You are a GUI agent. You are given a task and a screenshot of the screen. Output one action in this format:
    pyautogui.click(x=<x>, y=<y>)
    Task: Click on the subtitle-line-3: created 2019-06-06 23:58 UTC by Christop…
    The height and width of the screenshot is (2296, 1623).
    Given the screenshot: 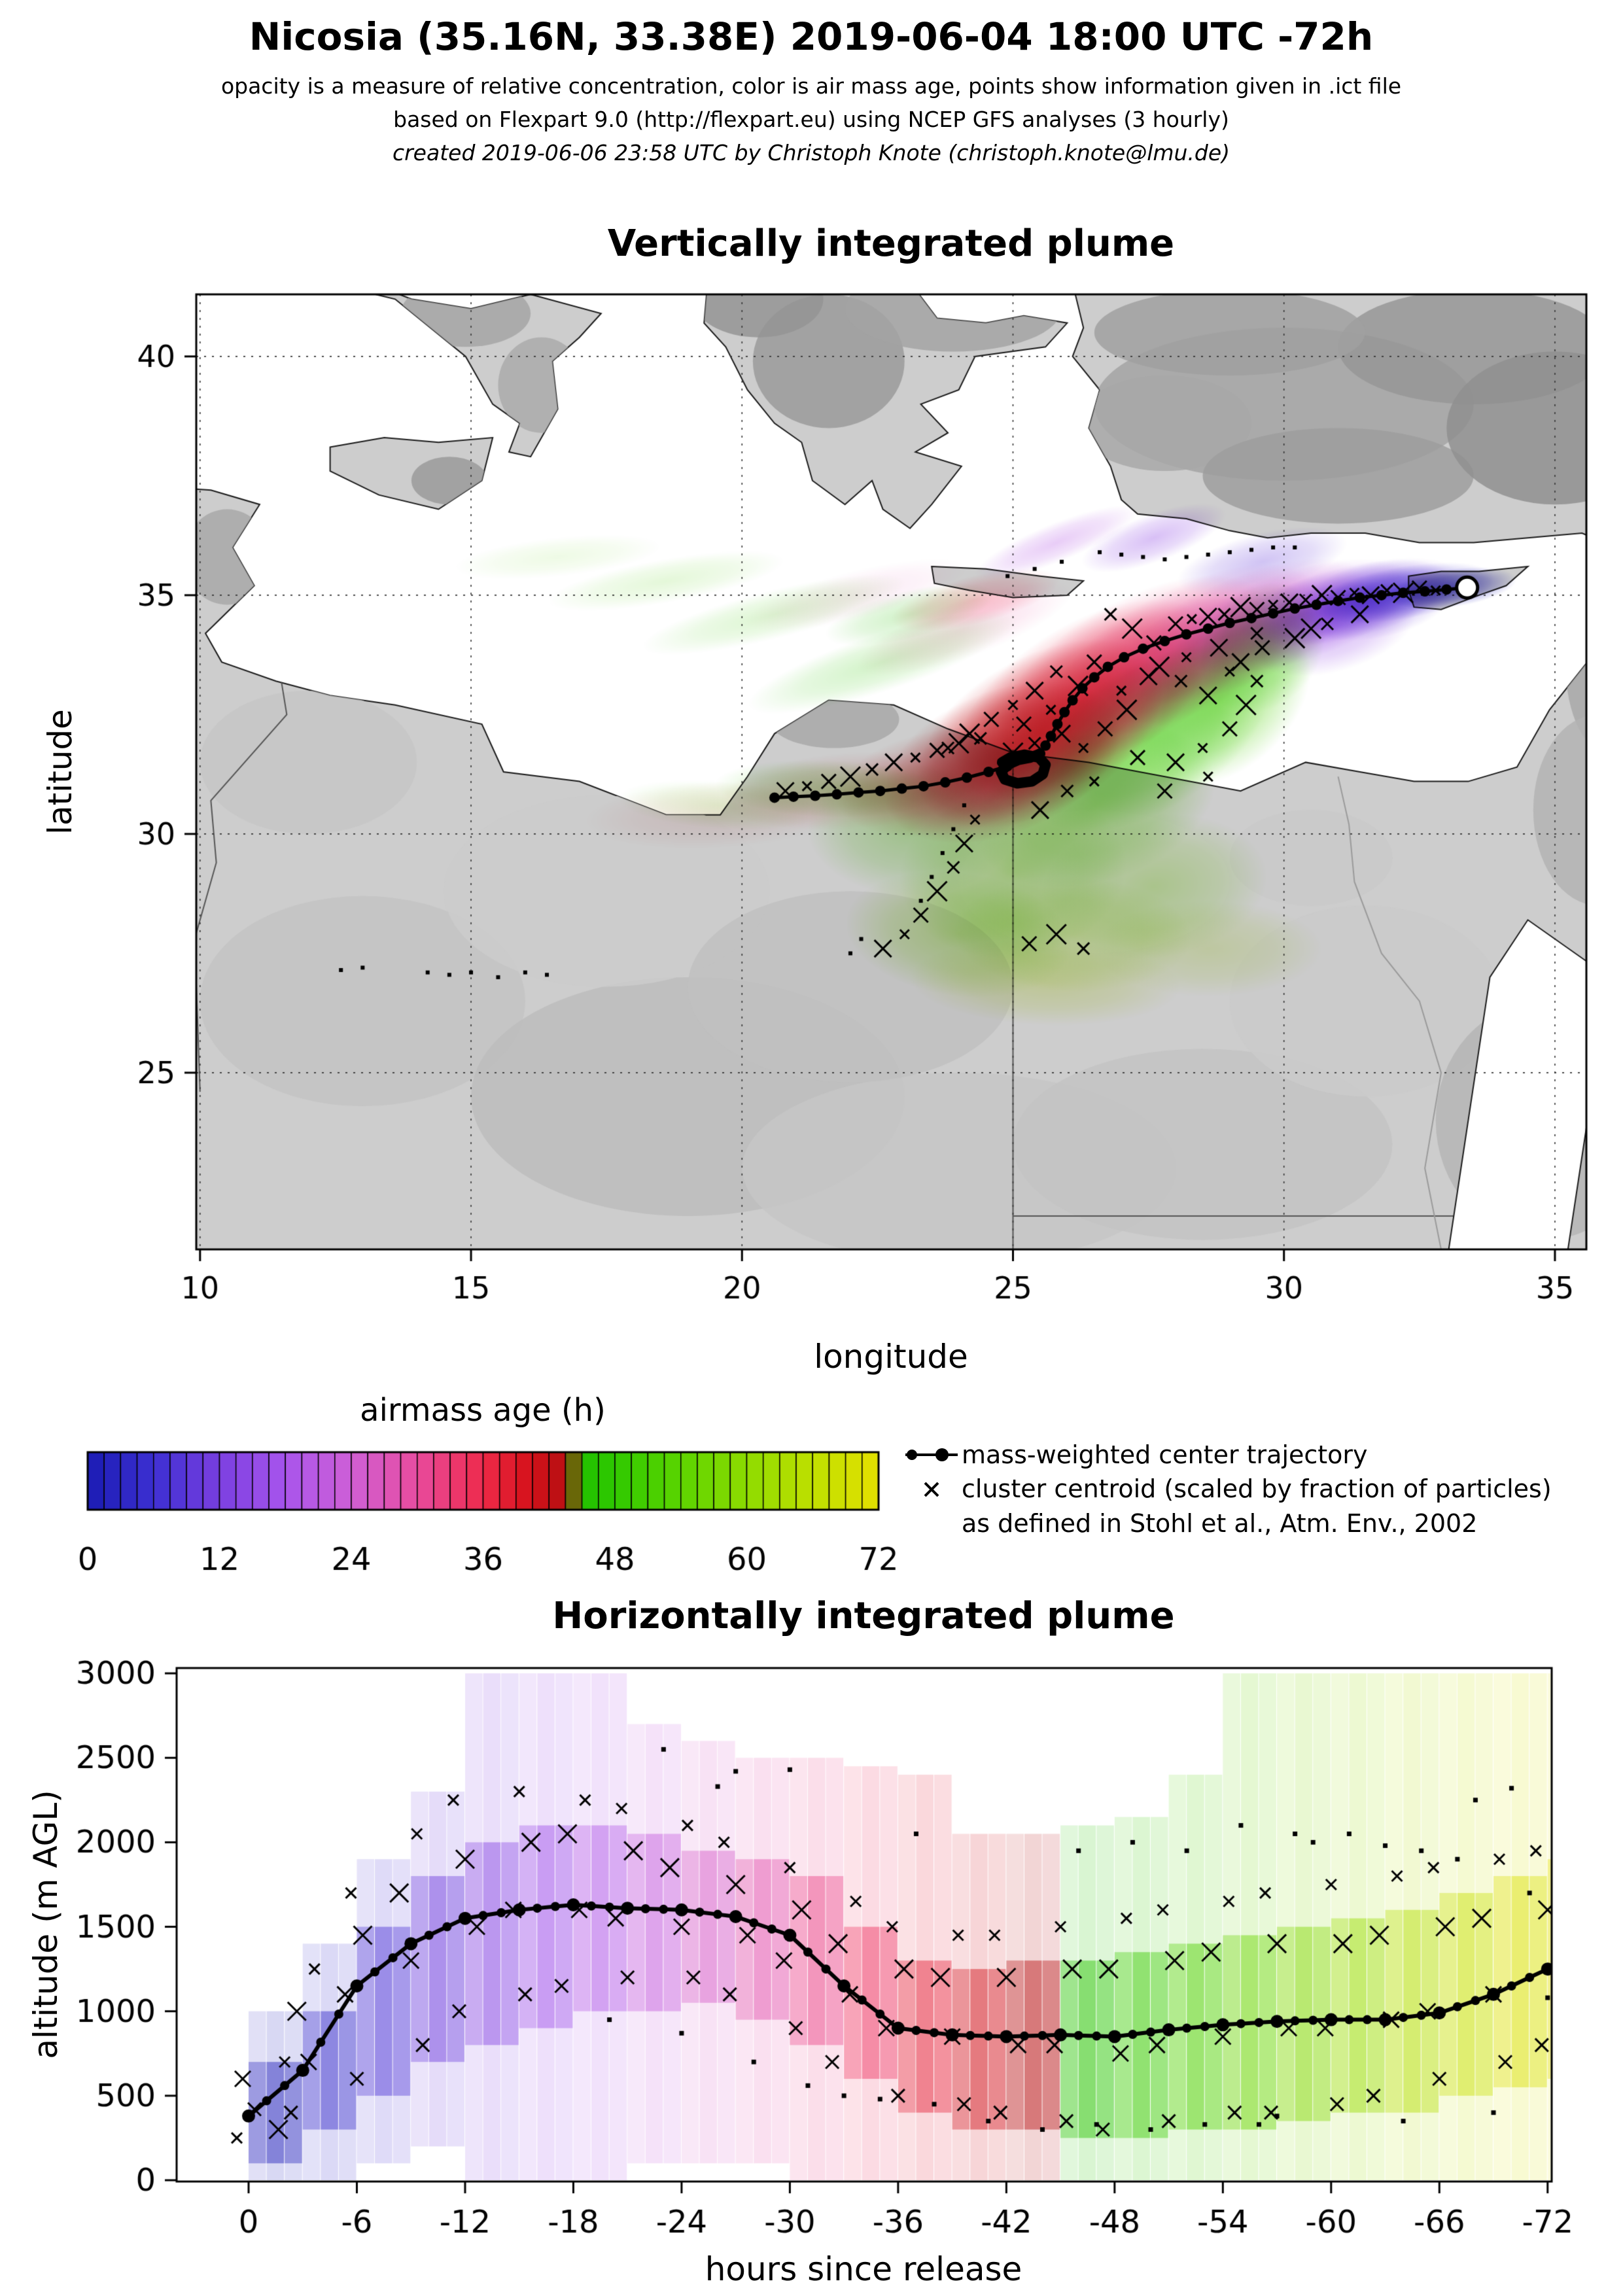 What is the action you would take?
    pyautogui.click(x=811, y=152)
    